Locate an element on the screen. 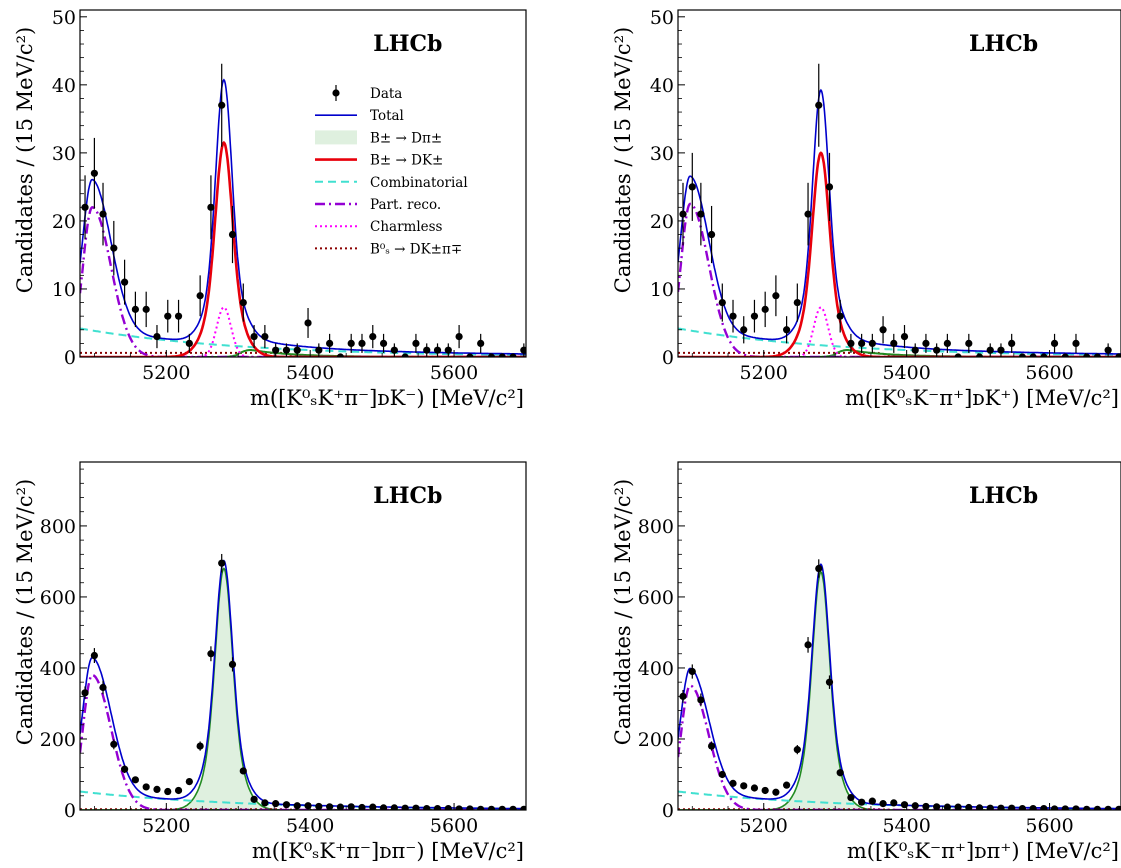  y-tick-label: 20 is located at coordinates (64, 222).